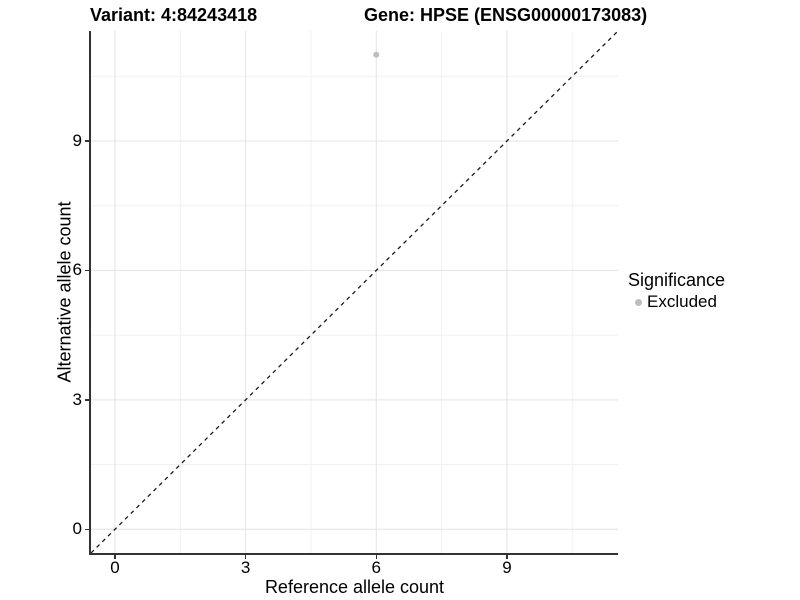  I want to click on x-tick-label: 9, so click(507, 567).